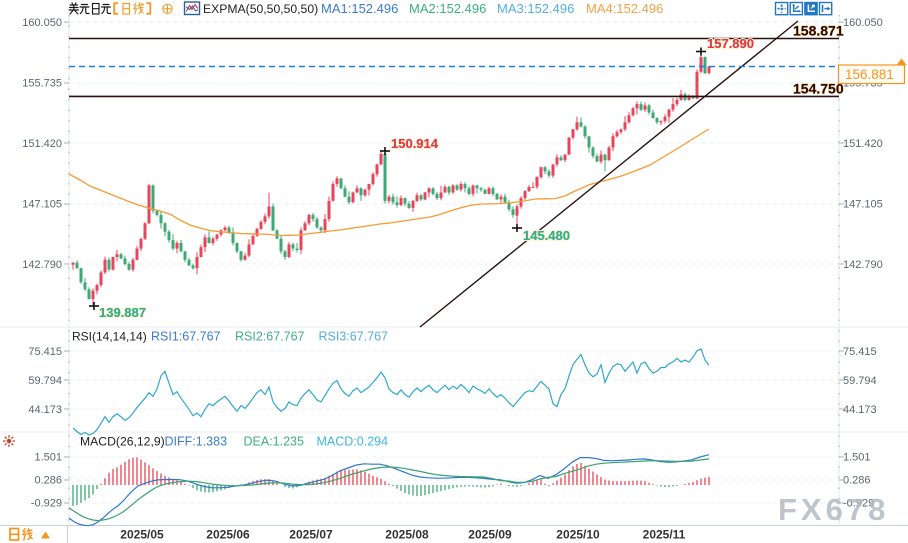  Describe the element at coordinates (122, 442) in the screenshot. I see `svg-text: MACD(26,12,9)` at that location.